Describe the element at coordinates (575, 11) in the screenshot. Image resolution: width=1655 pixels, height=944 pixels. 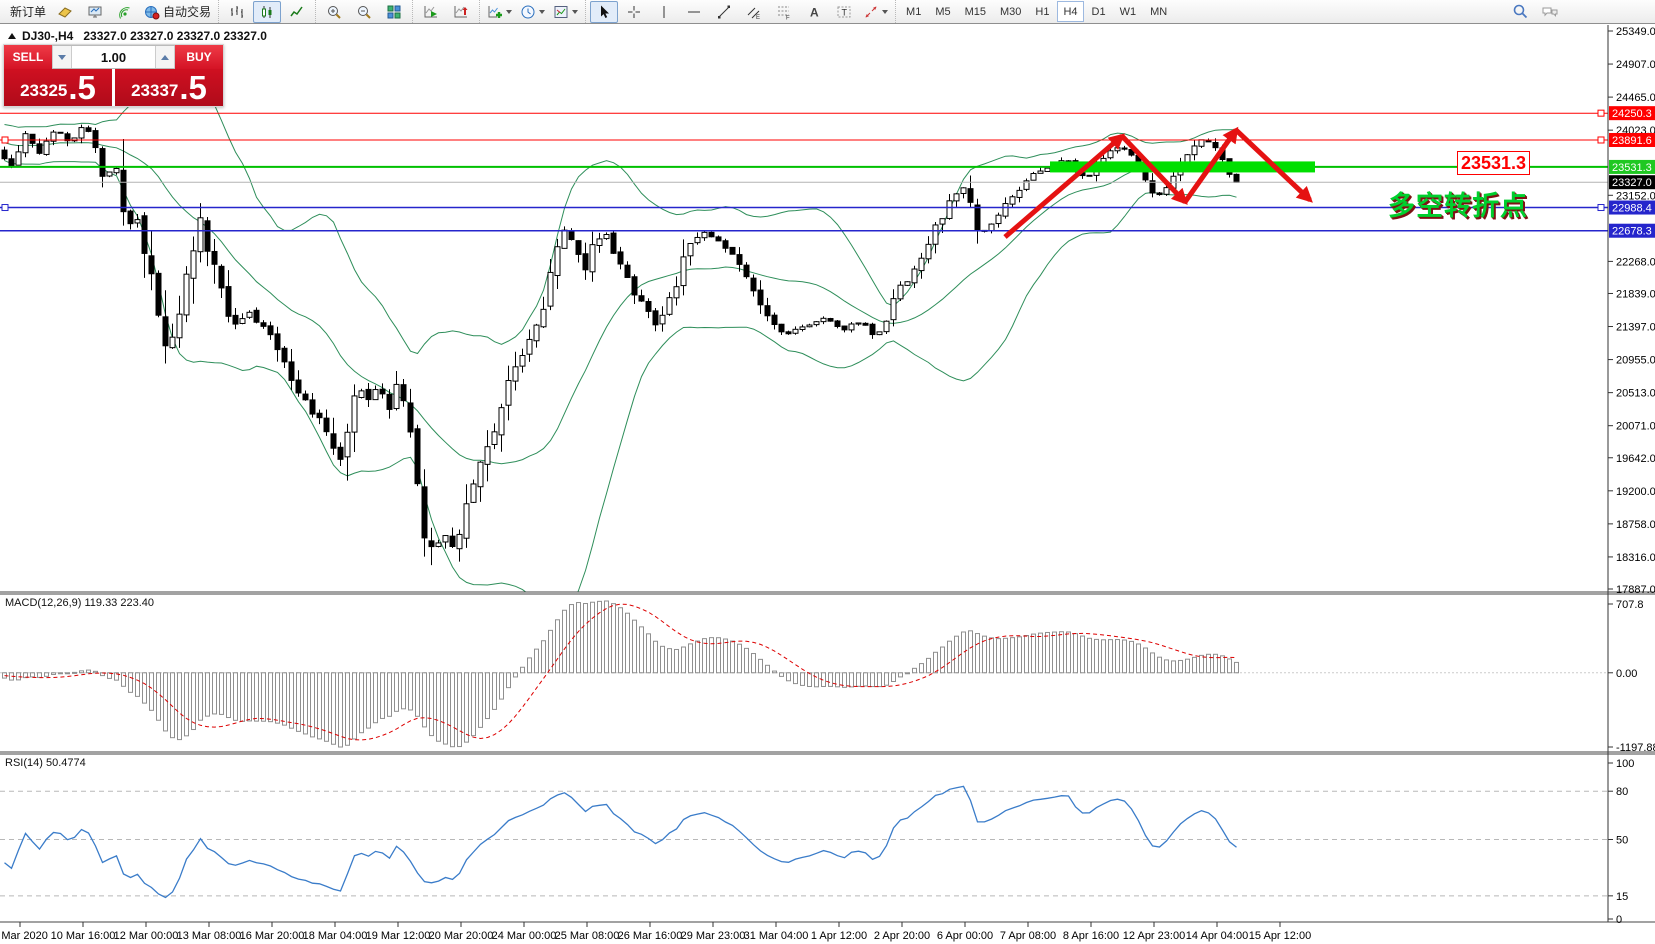
I see `templates-caret` at that location.